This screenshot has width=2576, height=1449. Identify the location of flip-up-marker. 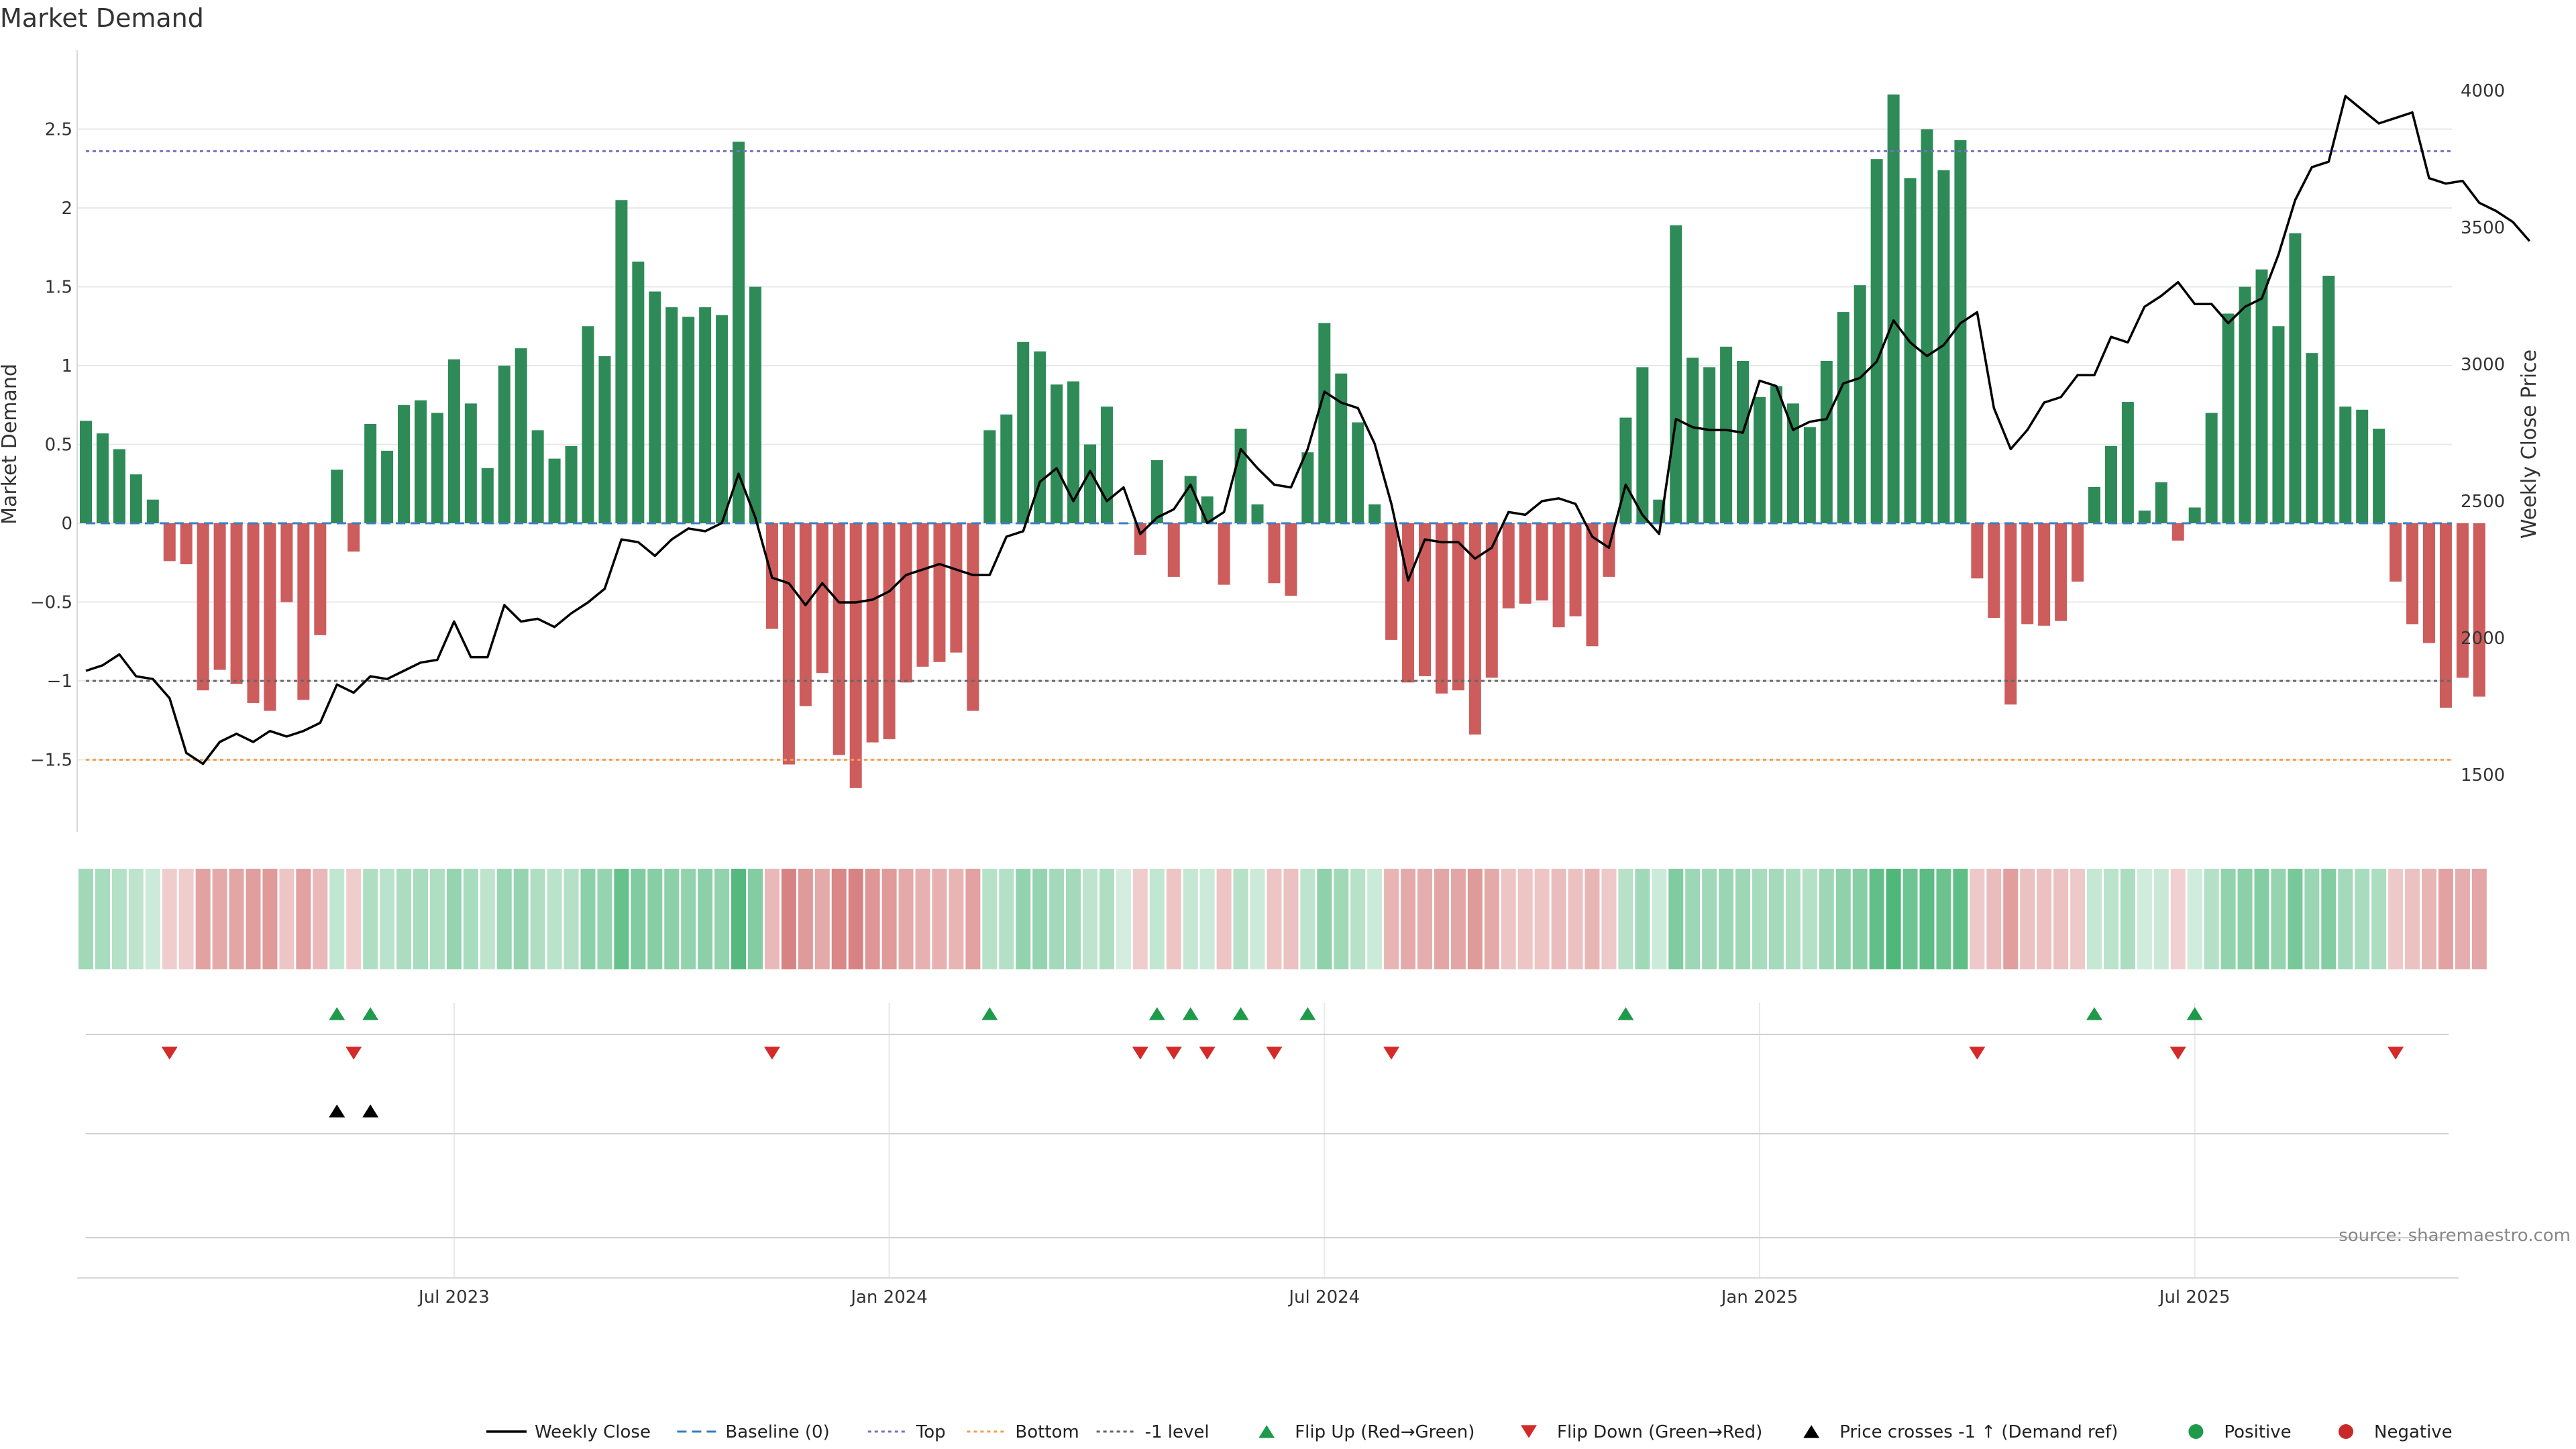
(337, 1013).